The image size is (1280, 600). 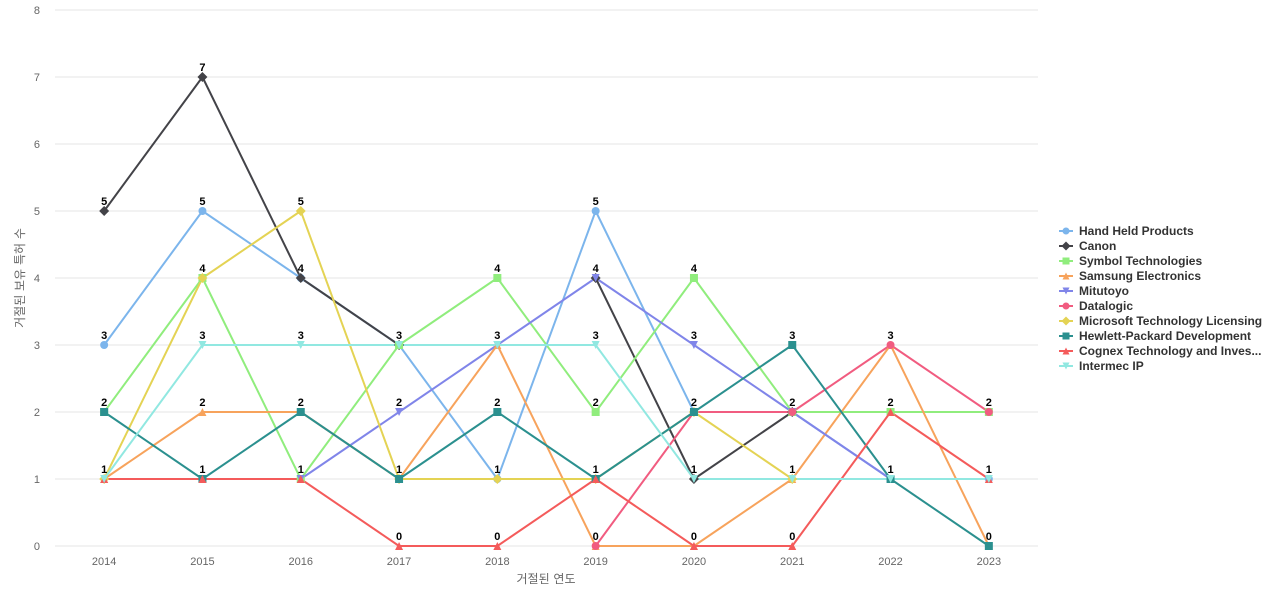 I want to click on y-tick-label: 2, so click(x=37, y=413).